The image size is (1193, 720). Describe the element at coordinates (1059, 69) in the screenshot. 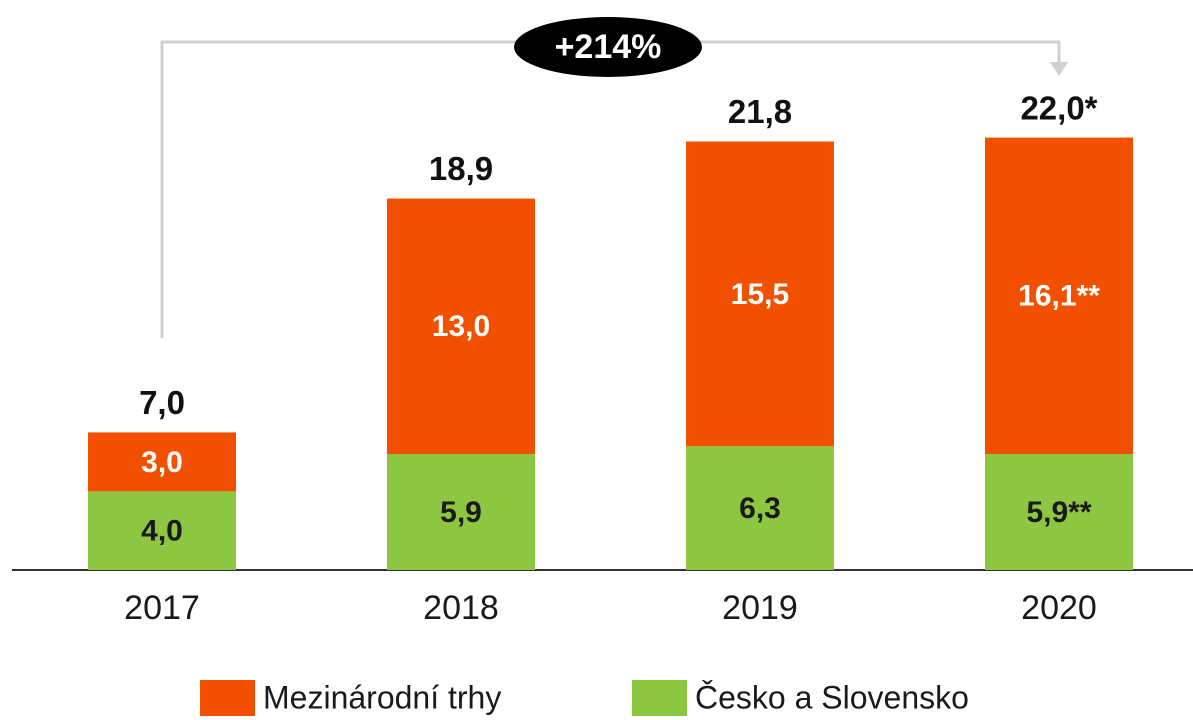

I see `arrow-head` at that location.